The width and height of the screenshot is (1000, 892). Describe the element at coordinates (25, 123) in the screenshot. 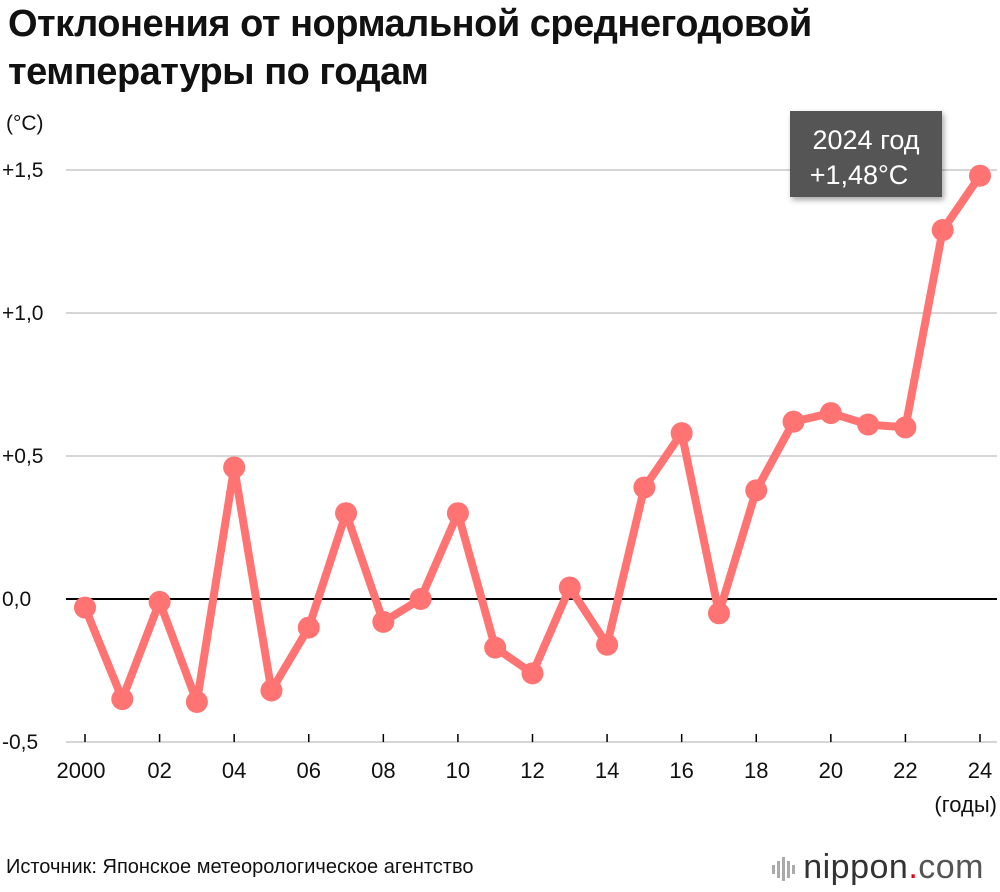

I see `y-unit-label: (°C)` at that location.